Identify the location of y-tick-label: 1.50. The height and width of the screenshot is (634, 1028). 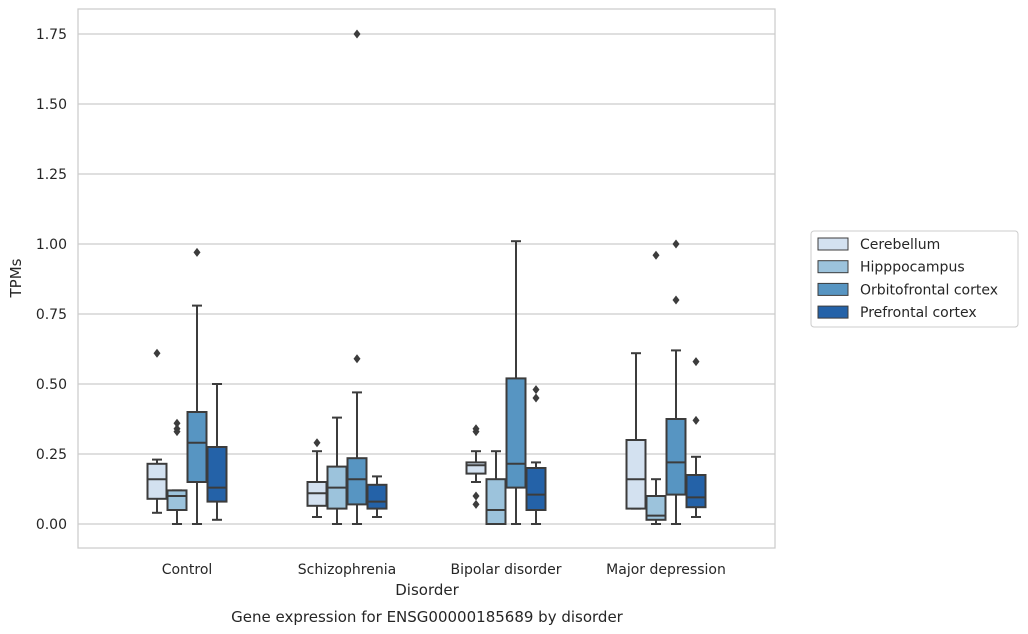
(51, 105).